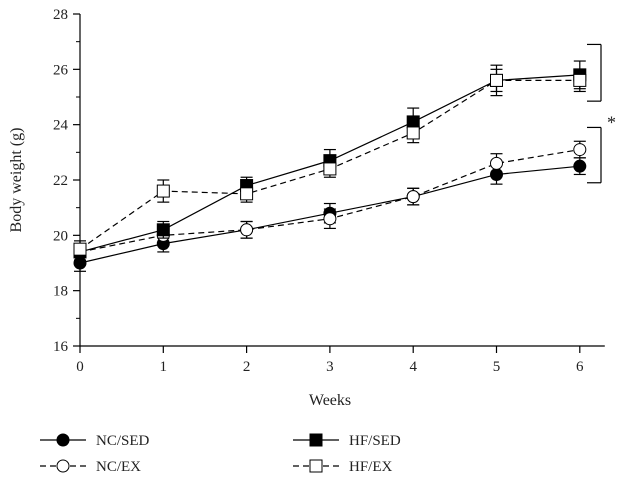  I want to click on x-tick-label: 1, so click(164, 367).